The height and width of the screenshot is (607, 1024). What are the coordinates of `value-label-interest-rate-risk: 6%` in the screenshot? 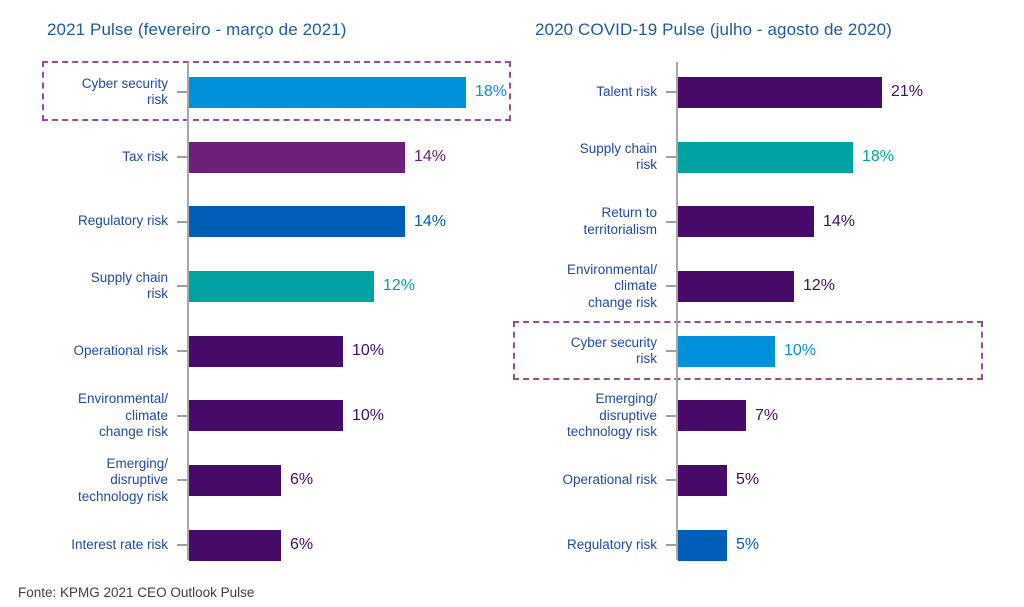 It's located at (302, 545).